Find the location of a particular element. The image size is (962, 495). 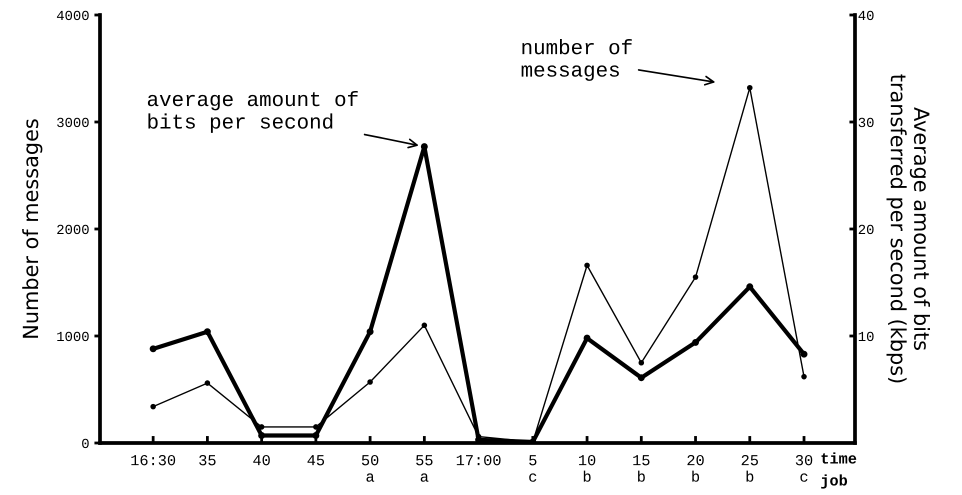

x-tick-label: 5 c is located at coordinates (532, 468).